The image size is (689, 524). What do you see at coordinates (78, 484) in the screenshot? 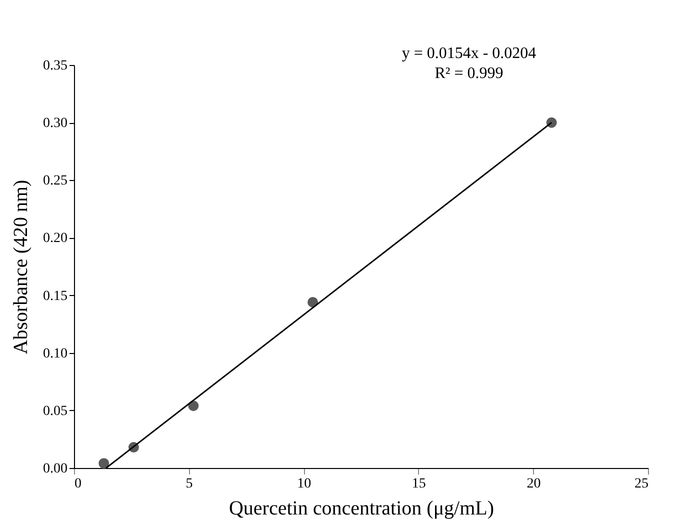
I see `x-tick-label: 0` at bounding box center [78, 484].